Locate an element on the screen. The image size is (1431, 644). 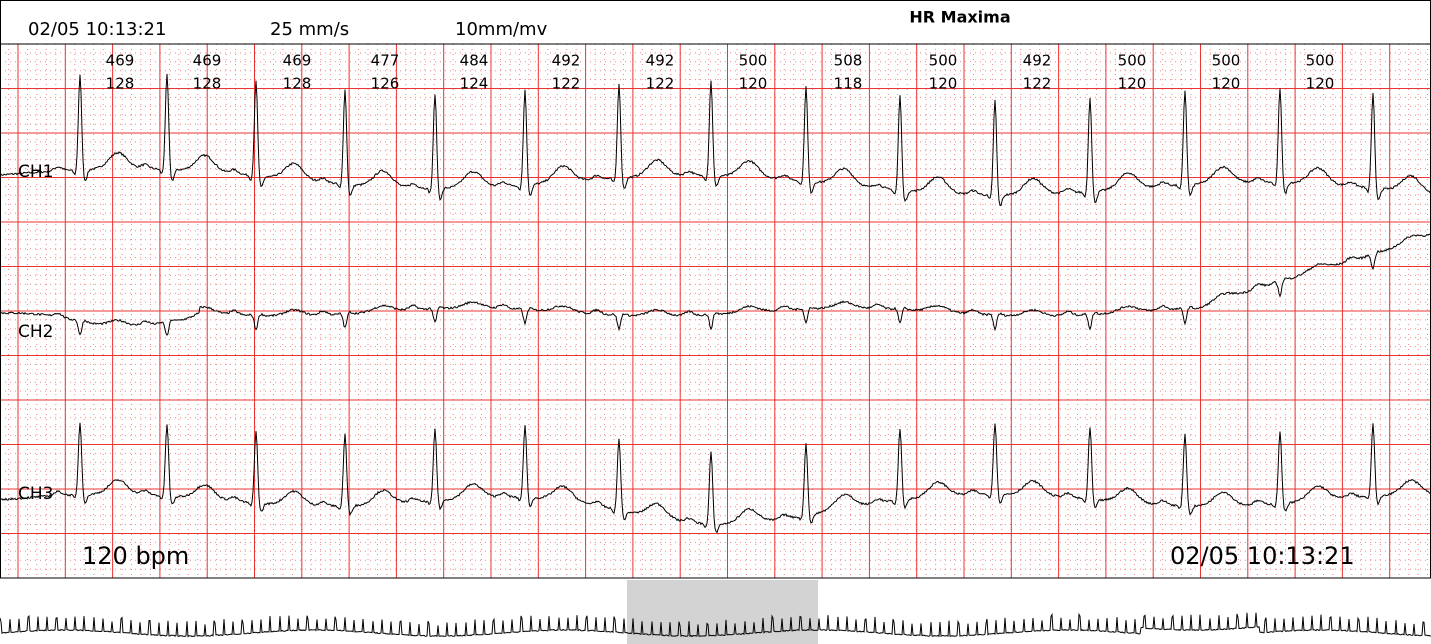
strip-selection is located at coordinates (722, 612).